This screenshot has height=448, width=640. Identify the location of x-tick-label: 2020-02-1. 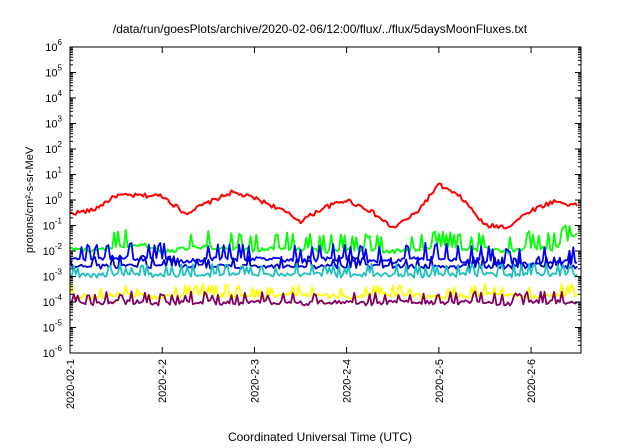
(71, 384).